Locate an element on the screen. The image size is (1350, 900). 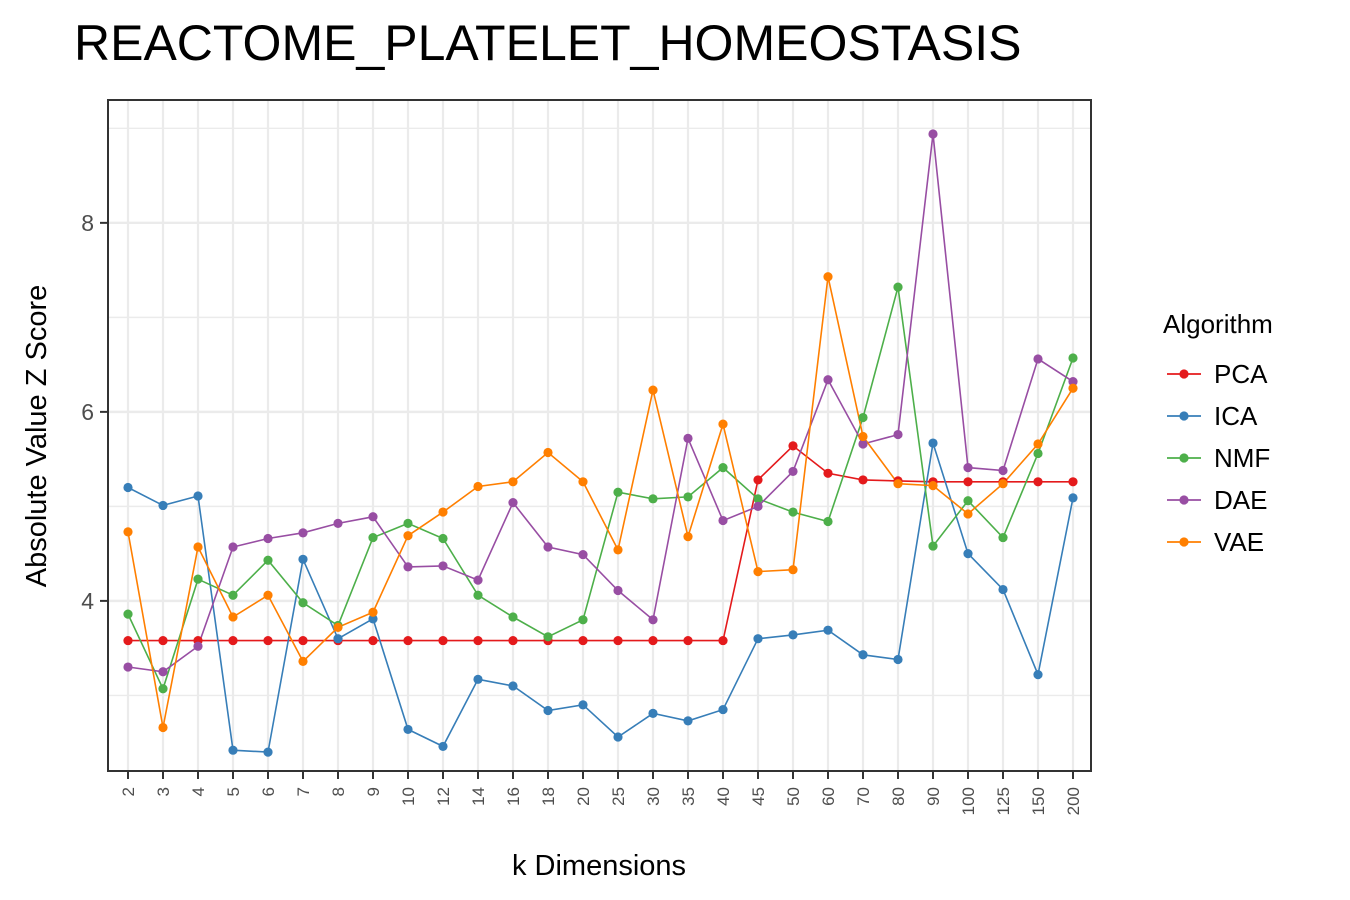
legend-item-ica: ICA is located at coordinates (1212, 416).